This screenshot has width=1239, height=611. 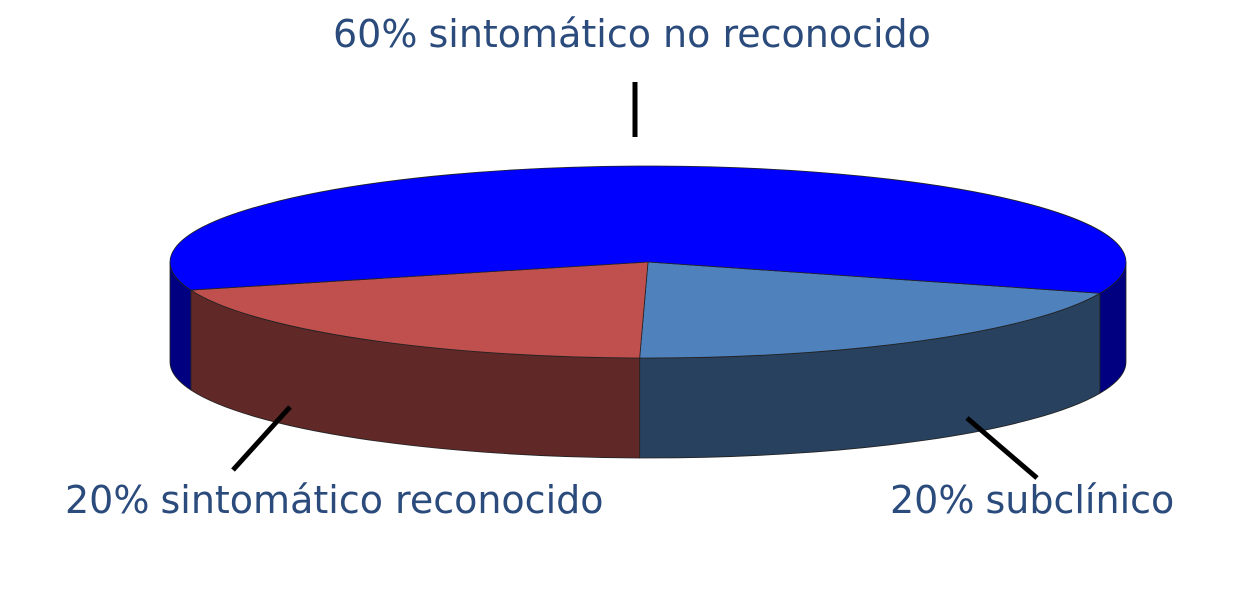 What do you see at coordinates (381, 500) in the screenshot?
I see `category-label: sintomático reconocido` at bounding box center [381, 500].